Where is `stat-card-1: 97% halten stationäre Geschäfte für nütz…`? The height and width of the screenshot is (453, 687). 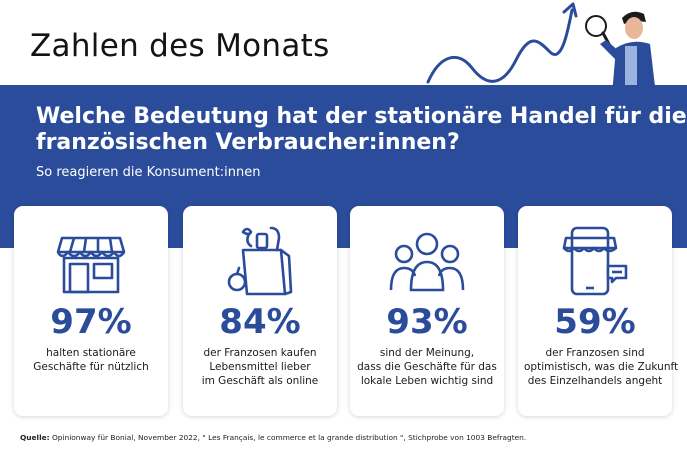
stat-card-1: 97% halten stationäre Geschäfte für nütz… is located at coordinates (91, 311).